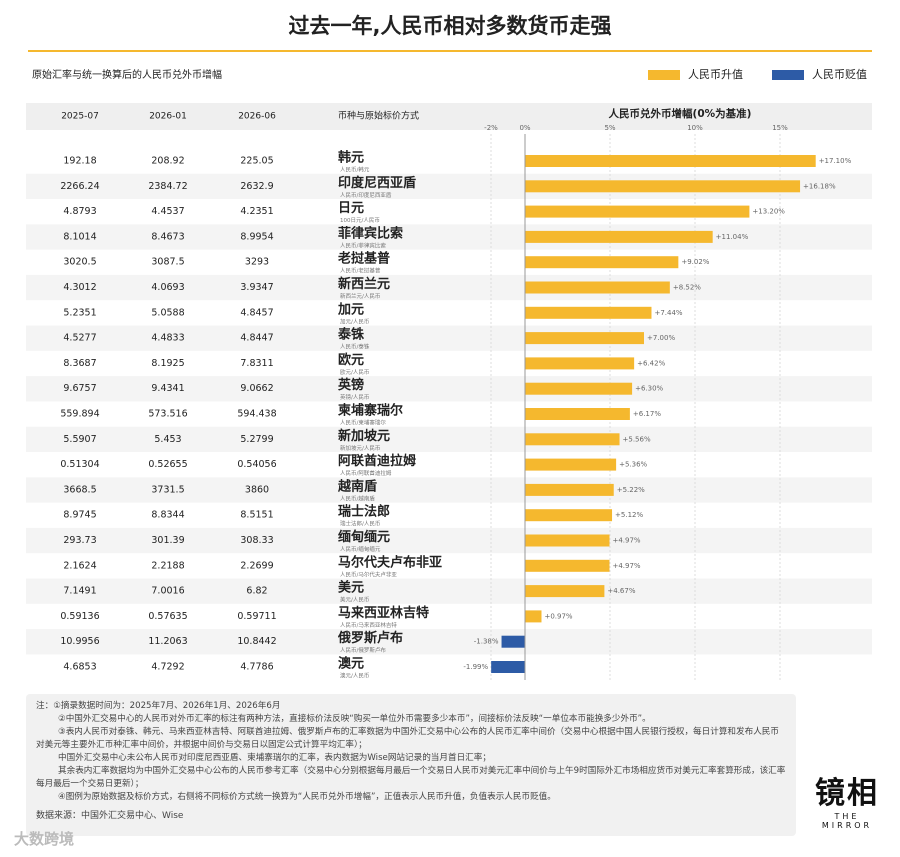 This screenshot has width=900, height=857. I want to click on cell-value: 2.2188, so click(167, 565).